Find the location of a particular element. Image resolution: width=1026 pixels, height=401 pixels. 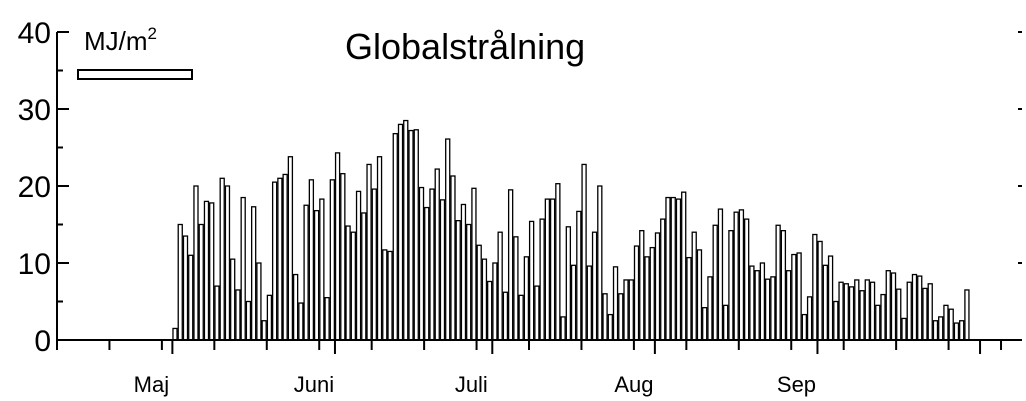

month-label: Juli is located at coordinates (471, 384).